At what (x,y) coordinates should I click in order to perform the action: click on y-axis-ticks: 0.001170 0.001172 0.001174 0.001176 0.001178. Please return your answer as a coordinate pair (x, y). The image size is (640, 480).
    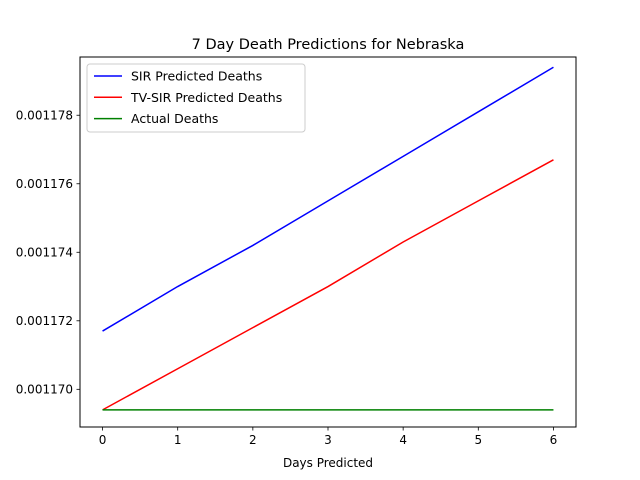
    Looking at the image, I should click on (48, 253).